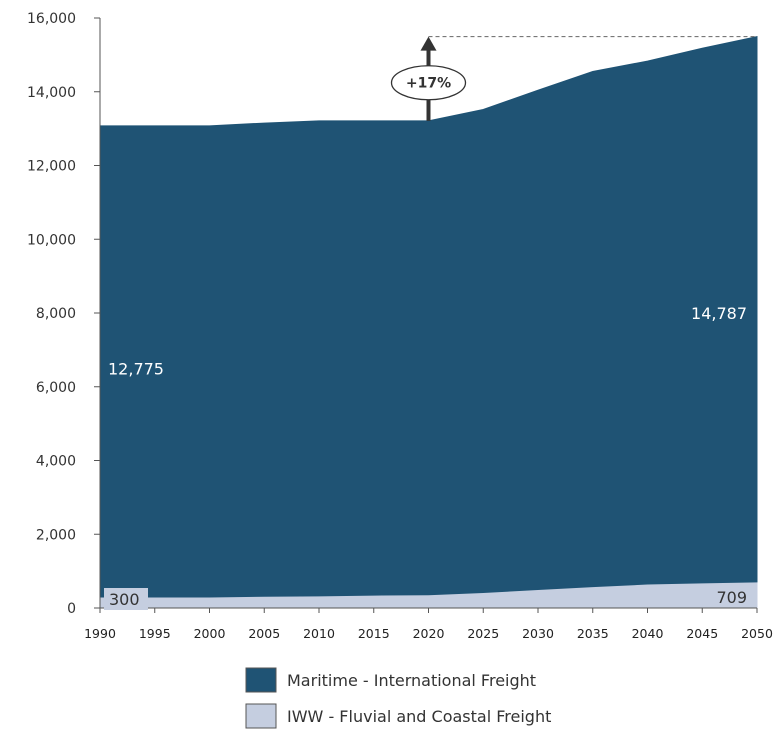 The height and width of the screenshot is (731, 778). What do you see at coordinates (261, 680) in the screenshot?
I see `legend-swatch-maritime` at bounding box center [261, 680].